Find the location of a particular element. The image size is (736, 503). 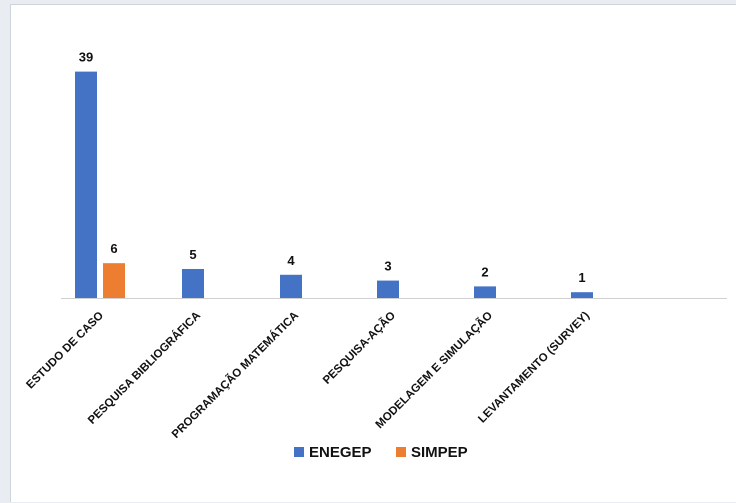

value-label-enegep-4: 3 is located at coordinates (387, 266).